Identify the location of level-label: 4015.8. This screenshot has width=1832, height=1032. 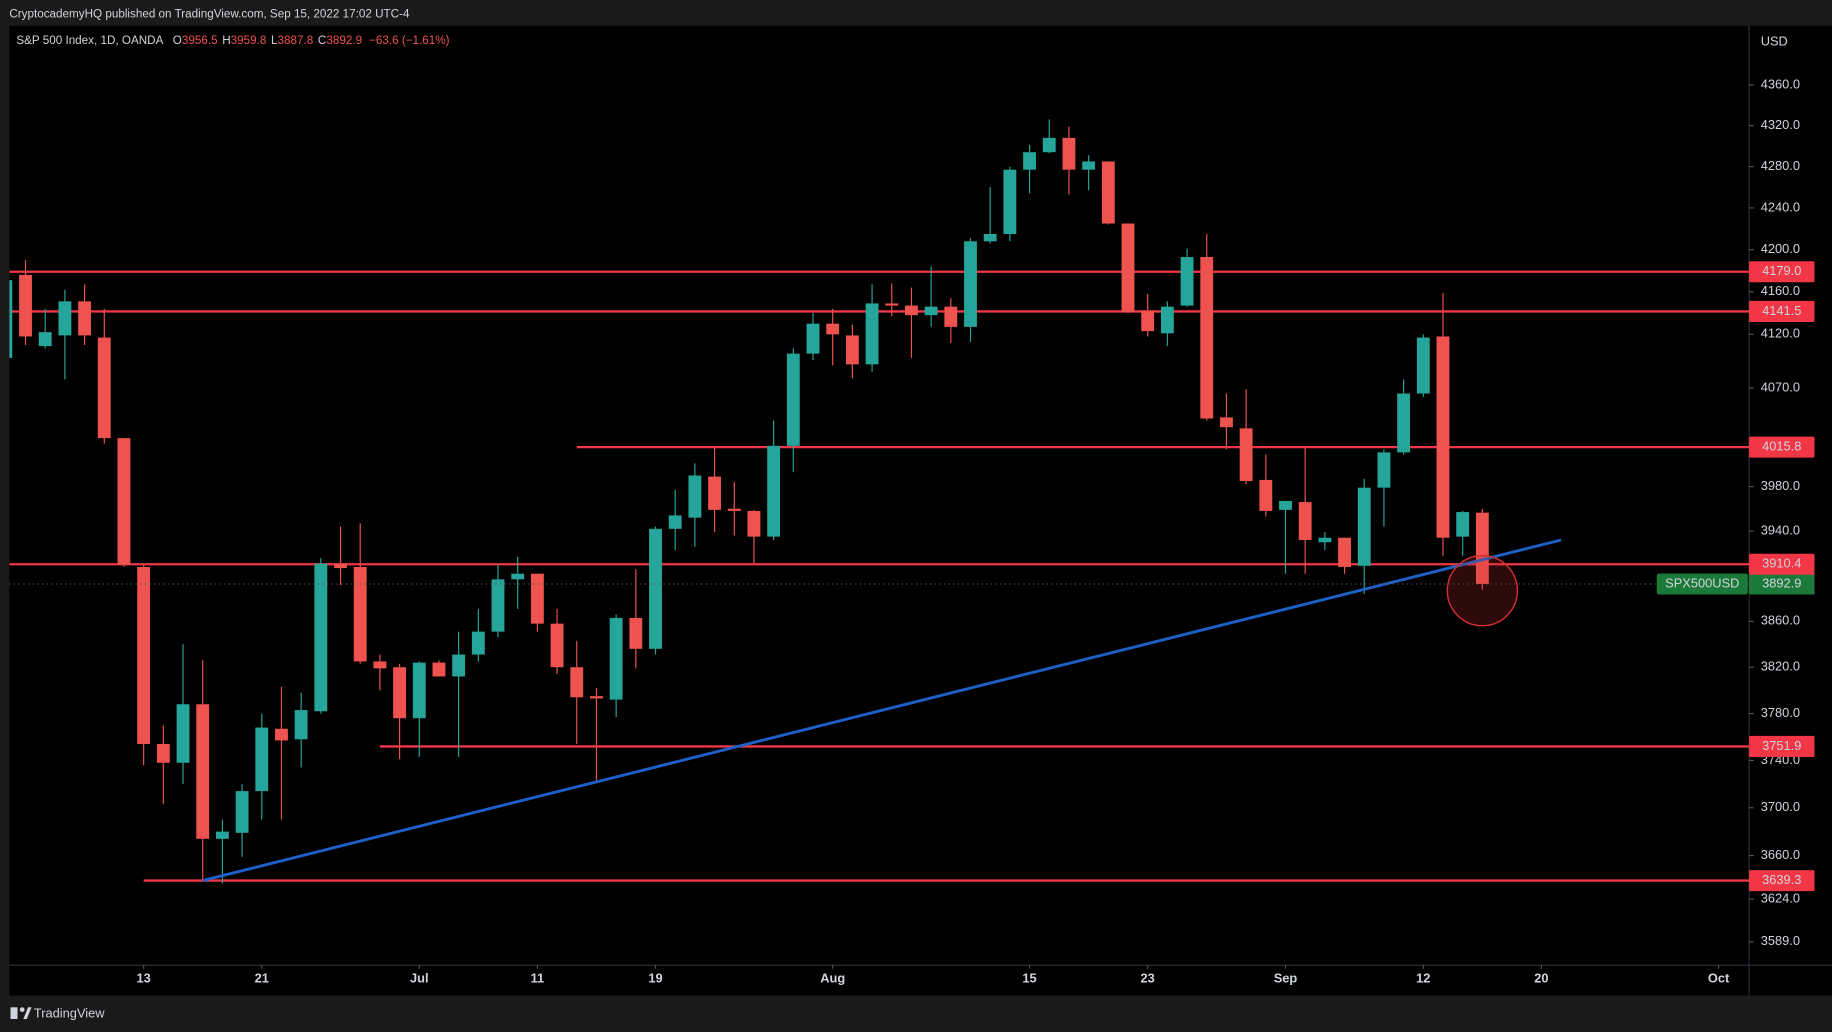
(1781, 446).